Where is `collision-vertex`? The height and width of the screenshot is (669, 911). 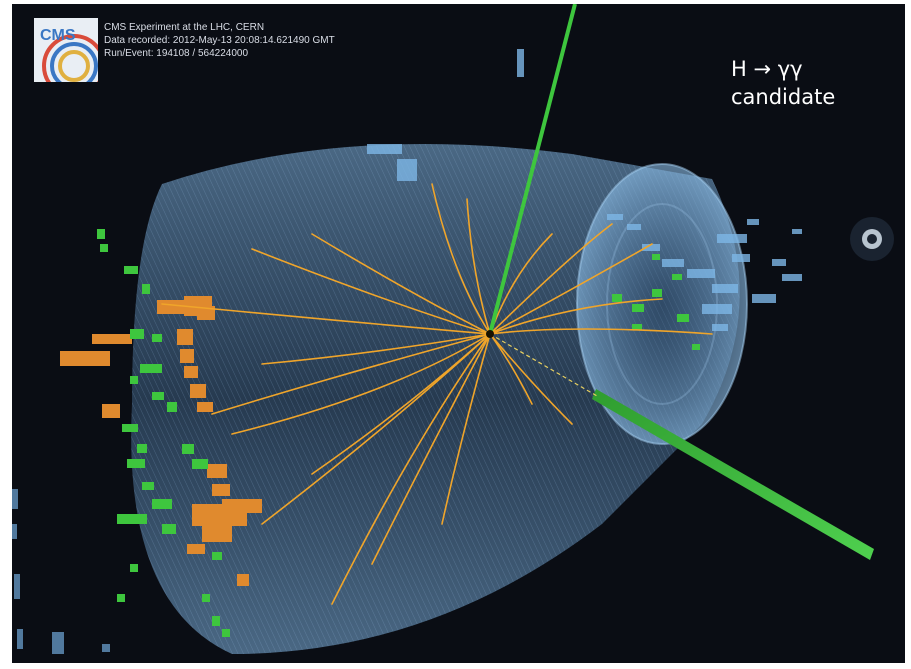
collision-vertex is located at coordinates (490, 334).